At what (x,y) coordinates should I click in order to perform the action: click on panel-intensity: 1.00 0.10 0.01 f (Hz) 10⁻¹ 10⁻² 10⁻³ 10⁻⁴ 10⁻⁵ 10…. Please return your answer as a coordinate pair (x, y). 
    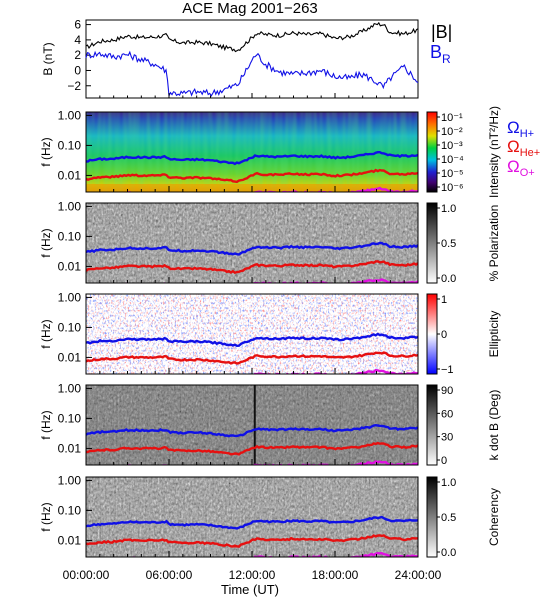
    Looking at the image, I should click on (289, 152).